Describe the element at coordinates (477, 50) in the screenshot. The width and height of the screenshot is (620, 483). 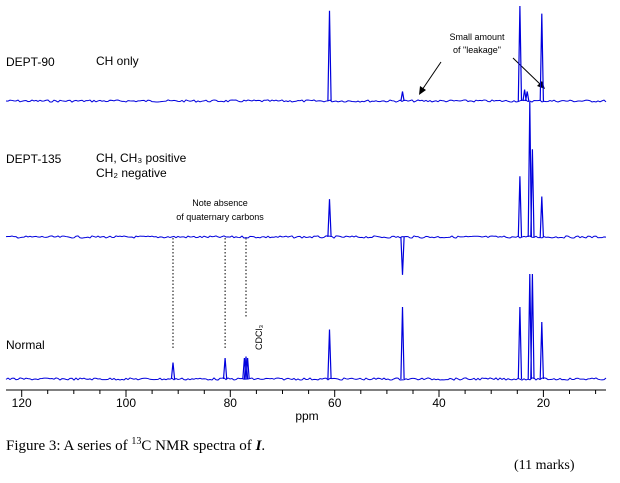
I see `leakage-annotation-2: of "leakage"` at that location.